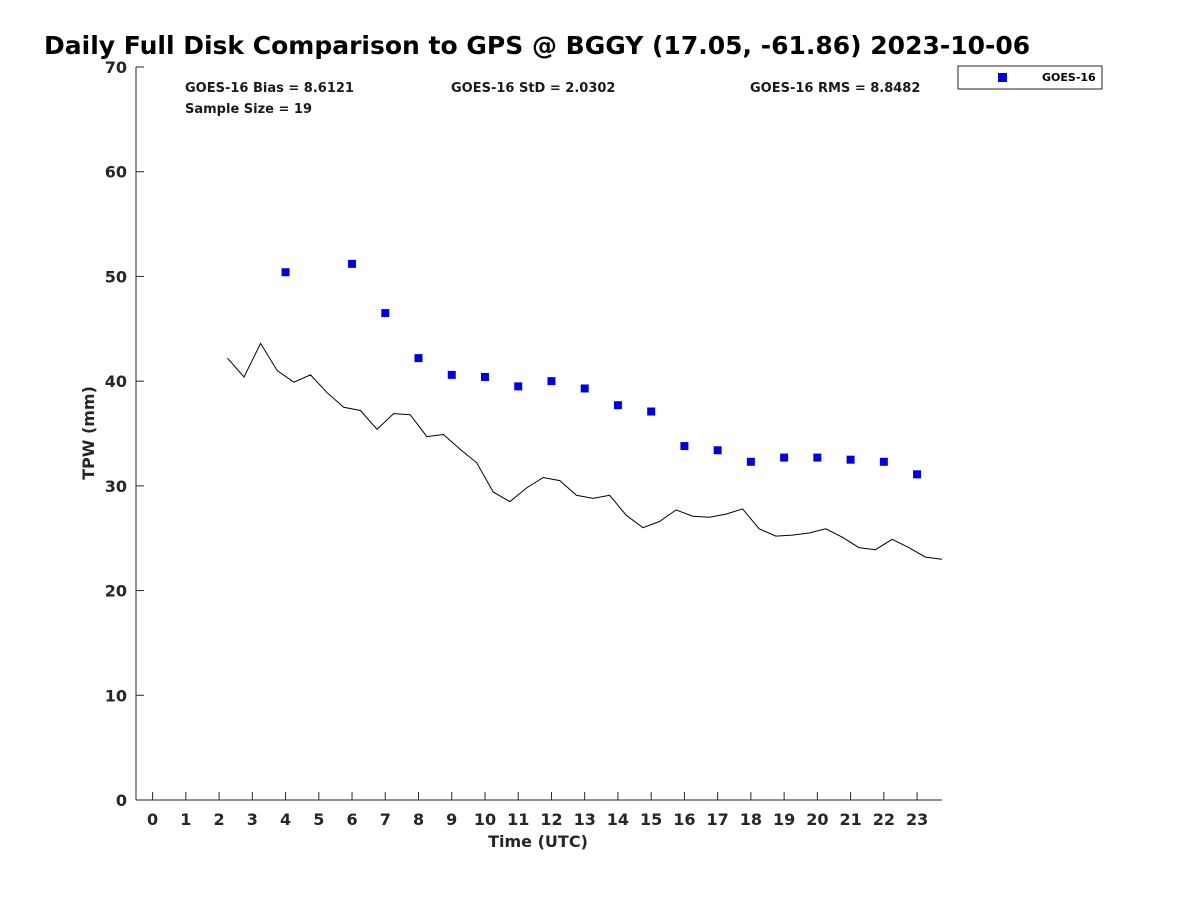 Image resolution: width=1200 pixels, height=900 pixels. I want to click on x-tick-label: 3, so click(252, 819).